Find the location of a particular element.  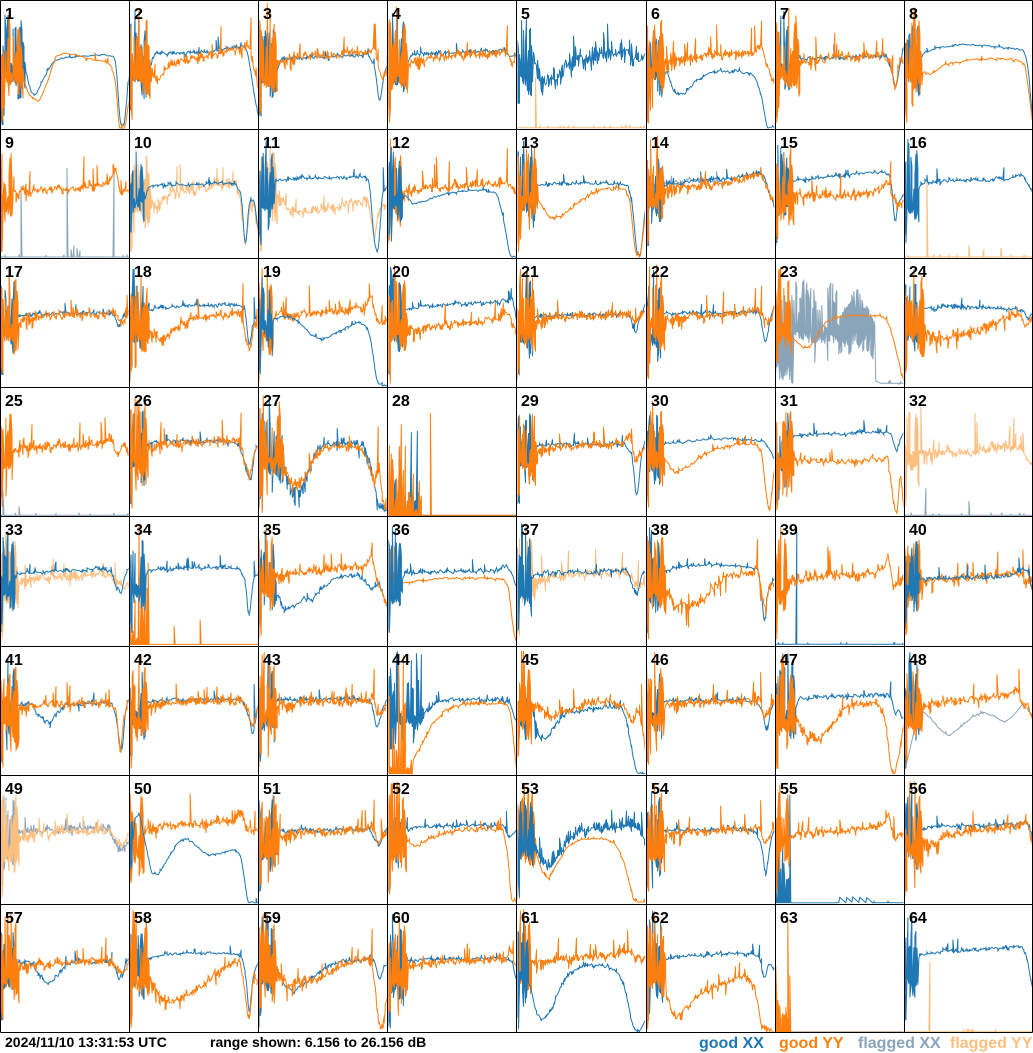

svg-text: 8 is located at coordinates (913, 14).